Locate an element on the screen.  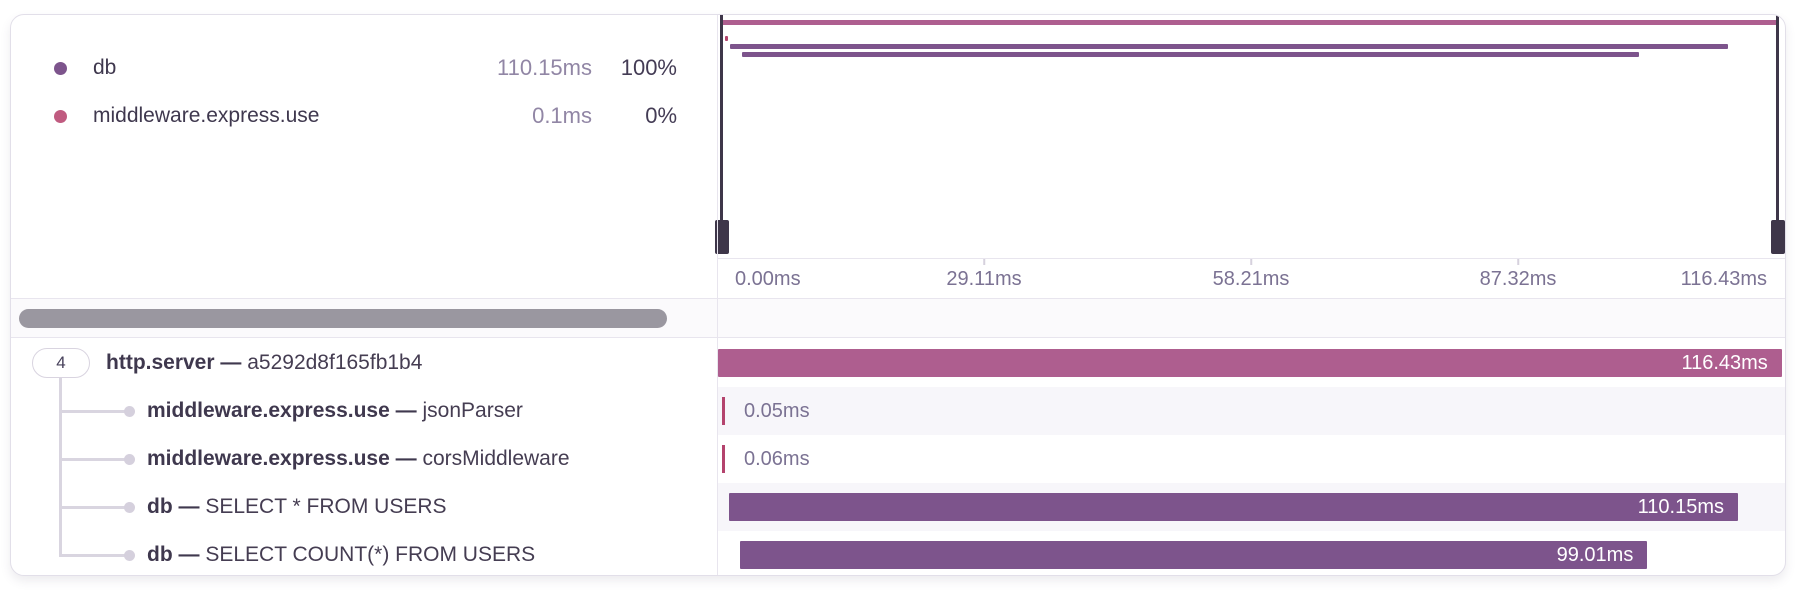
span-row-bar-area: 99.01ms is located at coordinates (1251, 553).